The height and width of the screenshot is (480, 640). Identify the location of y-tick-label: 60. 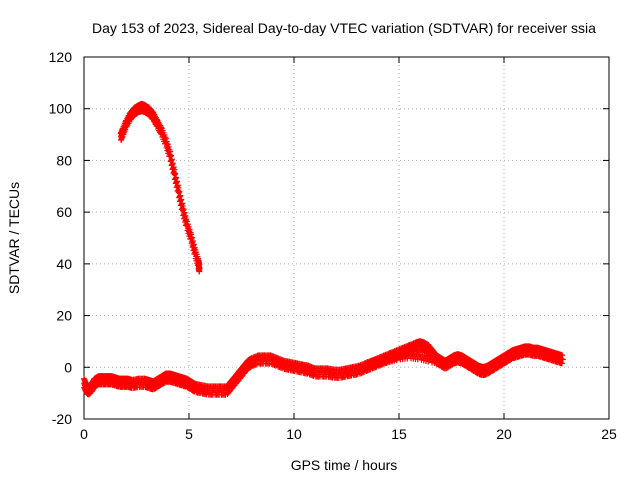
(64, 212).